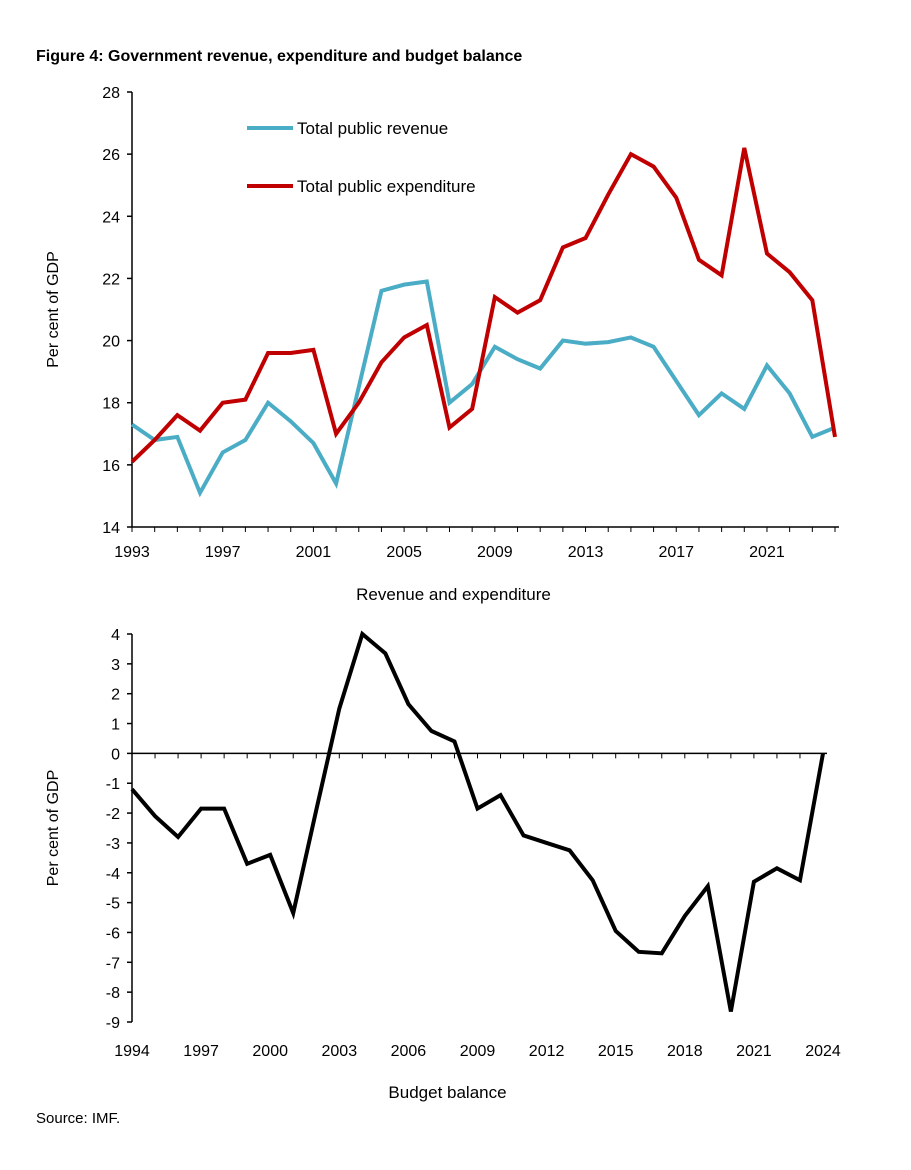 Image resolution: width=911 pixels, height=1170 pixels. What do you see at coordinates (111, 93) in the screenshot?
I see `y-tick-label: 28` at bounding box center [111, 93].